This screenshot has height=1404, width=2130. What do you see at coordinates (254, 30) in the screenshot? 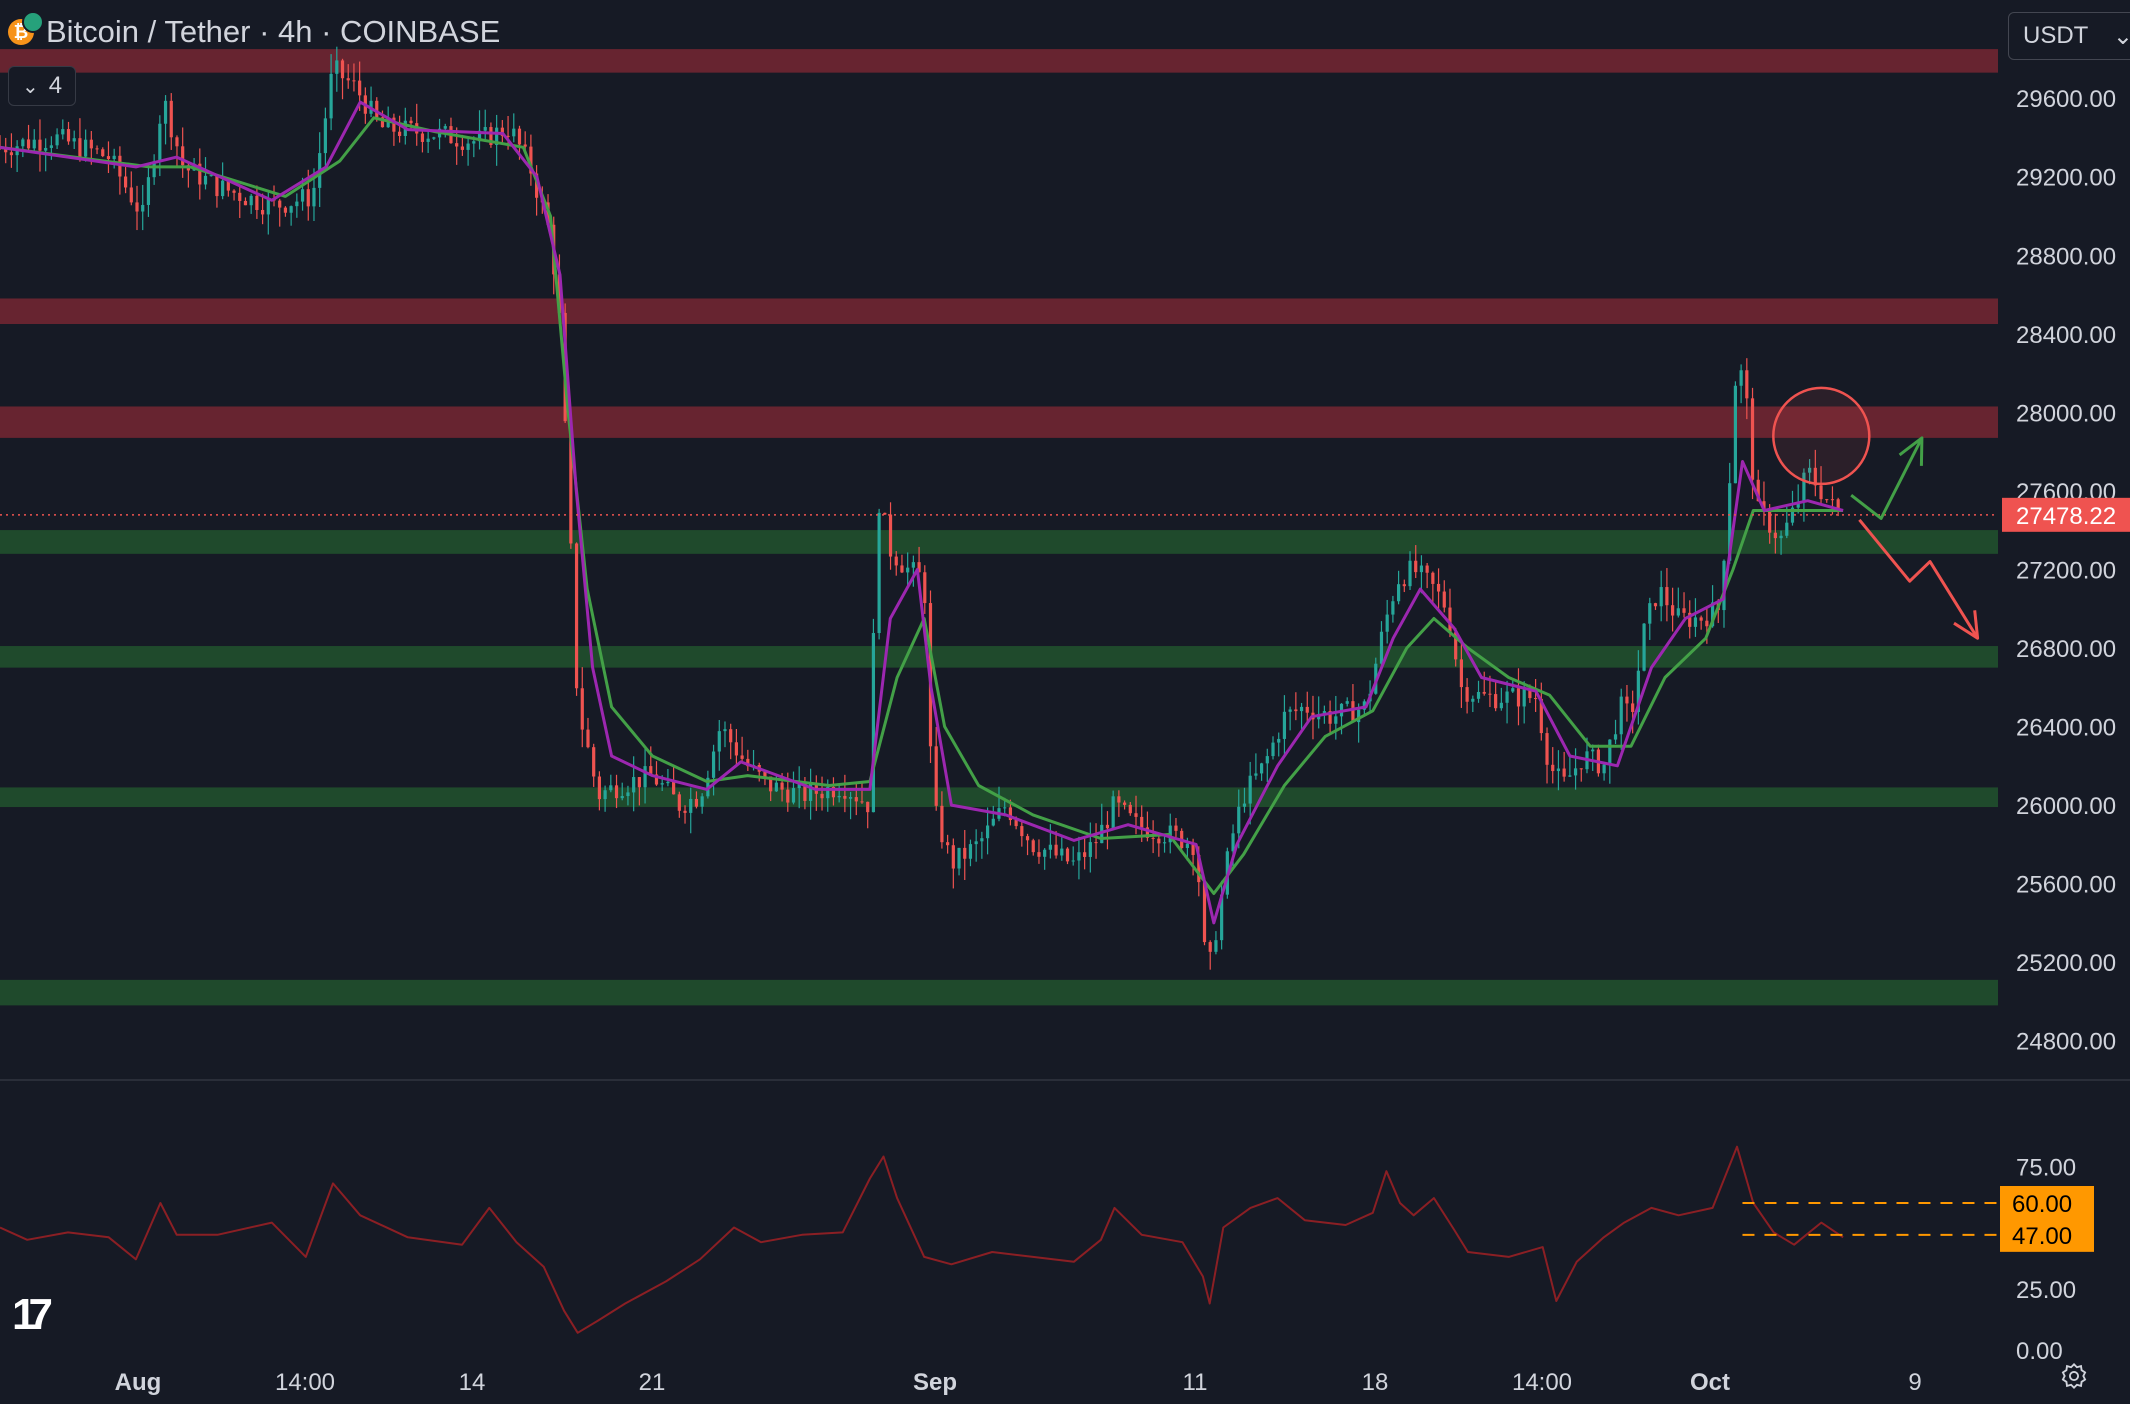
I see `symbol-header: ₿ Bitcoin / Tether · 4h · COINBASE` at bounding box center [254, 30].